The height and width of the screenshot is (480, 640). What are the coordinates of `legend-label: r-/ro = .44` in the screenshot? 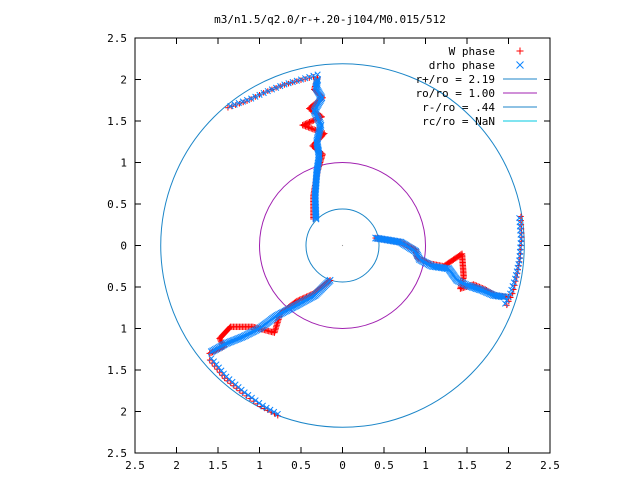 It's located at (458, 107).